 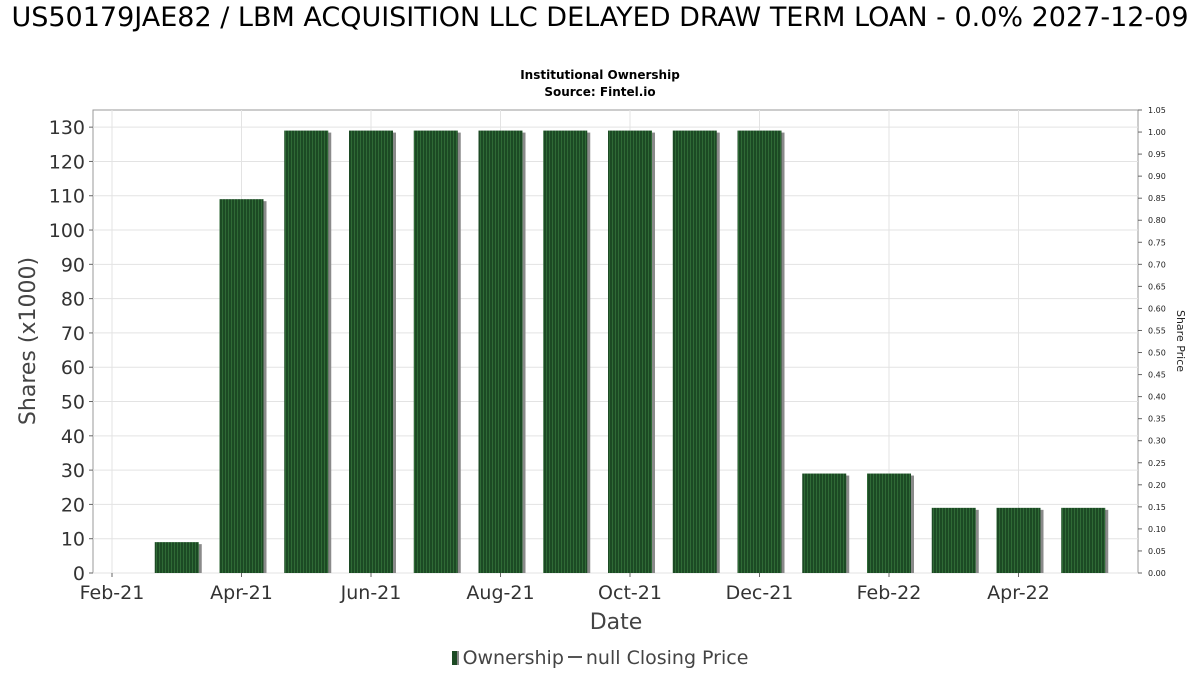 I want to click on x-tick-label: Jun-21, so click(x=371, y=593).